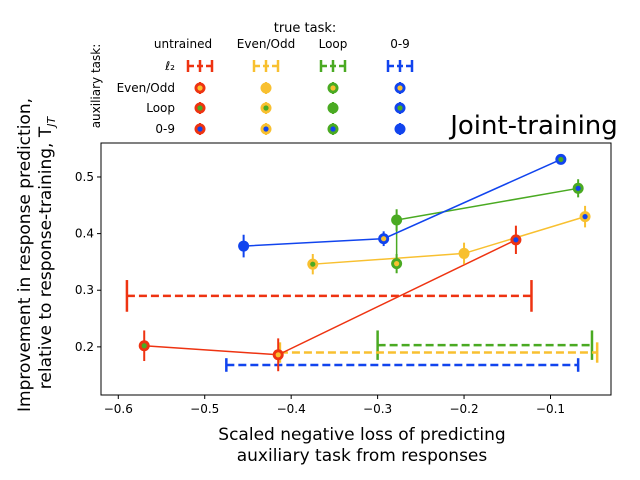  I want to click on x-axis-label-line-2: auxiliary task from responses, so click(362, 456).